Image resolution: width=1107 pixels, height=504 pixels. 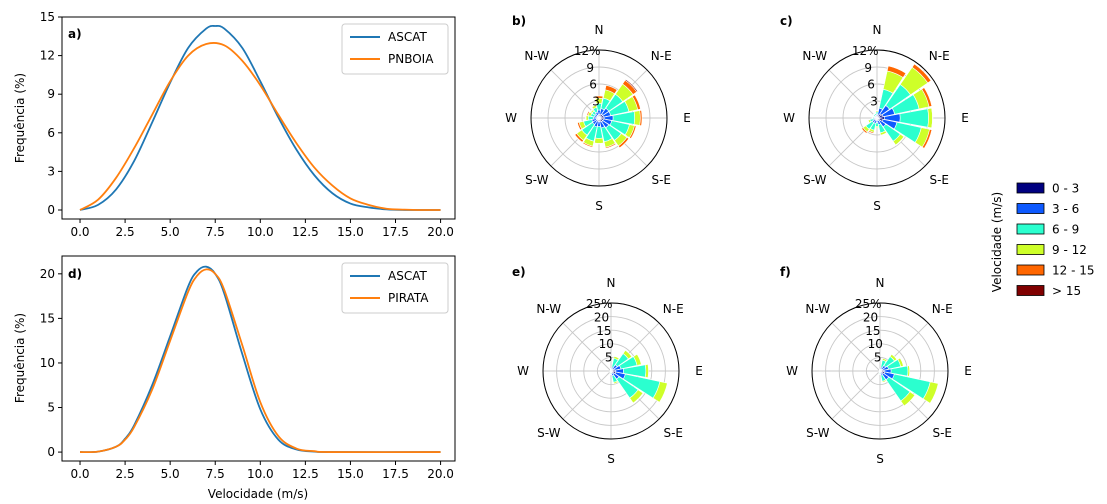 What do you see at coordinates (673, 433) in the screenshot?
I see `direction-label-e-s-e: S-E` at bounding box center [673, 433].